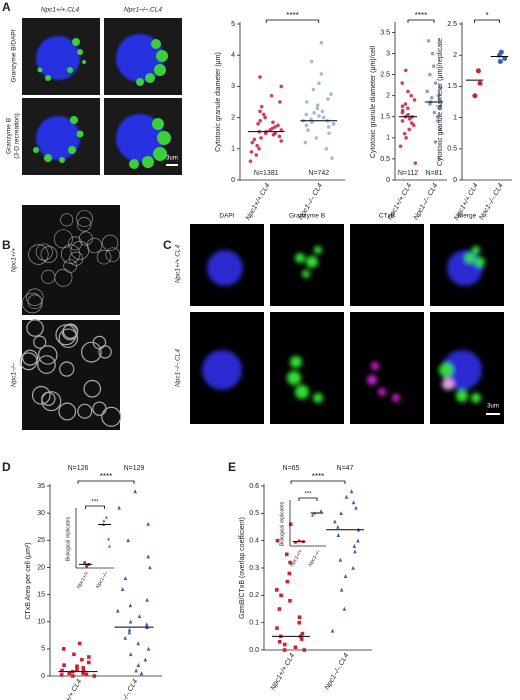 This screenshot has width=520, height=700. I want to click on y-axis-title: CTxB Area per cell (μm²), so click(28, 580).